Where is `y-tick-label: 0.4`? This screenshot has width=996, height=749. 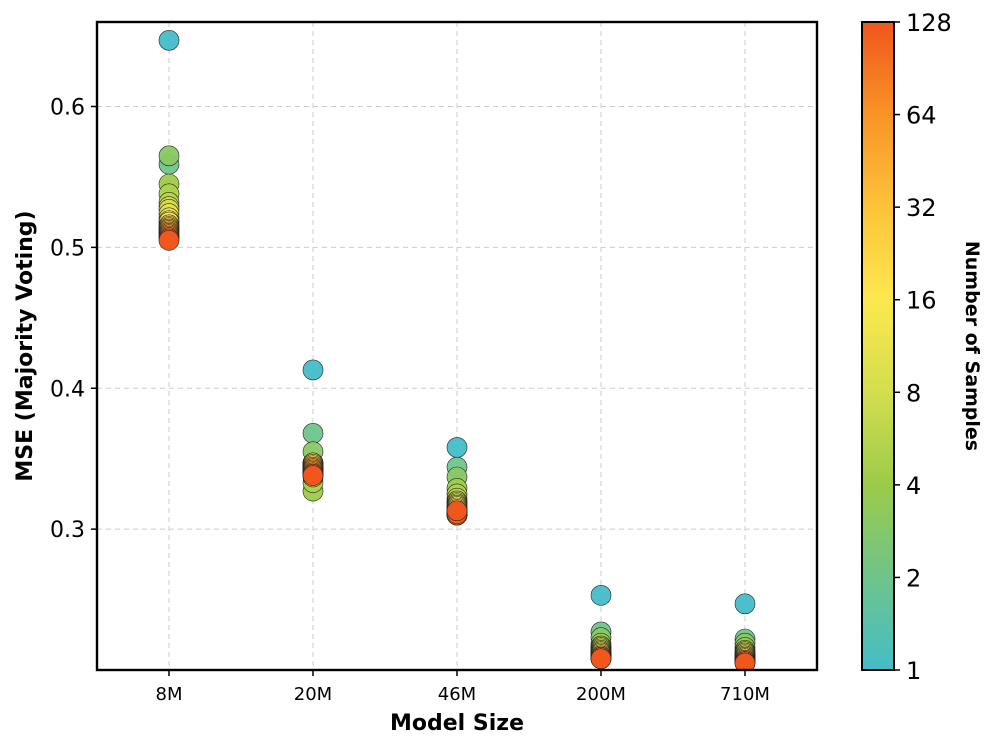
y-tick-label: 0.4 is located at coordinates (67, 389).